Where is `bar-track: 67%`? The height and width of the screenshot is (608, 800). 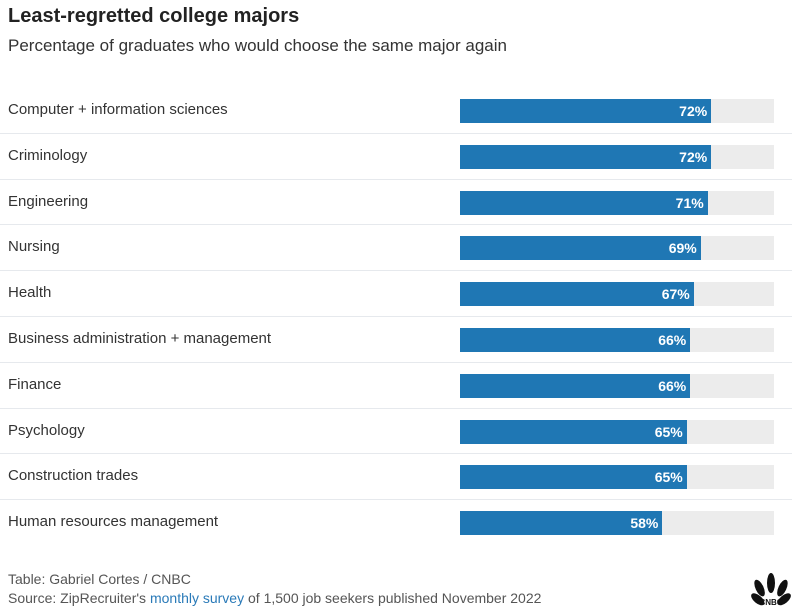 bar-track: 67% is located at coordinates (617, 294).